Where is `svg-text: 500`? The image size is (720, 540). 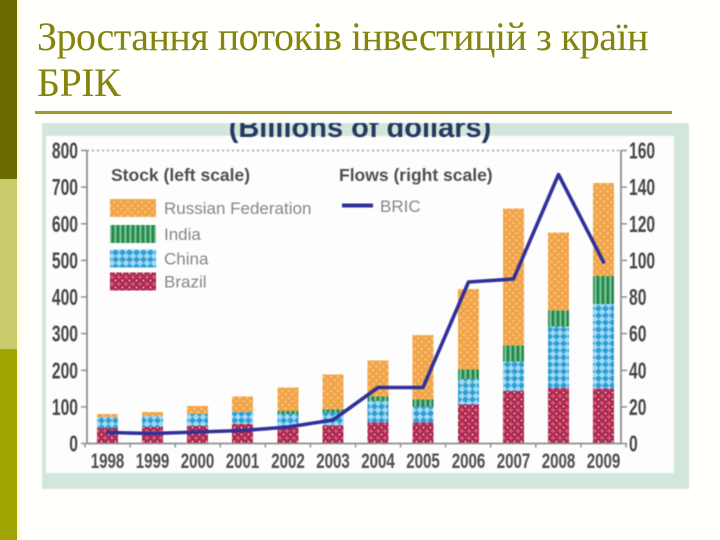 svg-text: 500 is located at coordinates (65, 262).